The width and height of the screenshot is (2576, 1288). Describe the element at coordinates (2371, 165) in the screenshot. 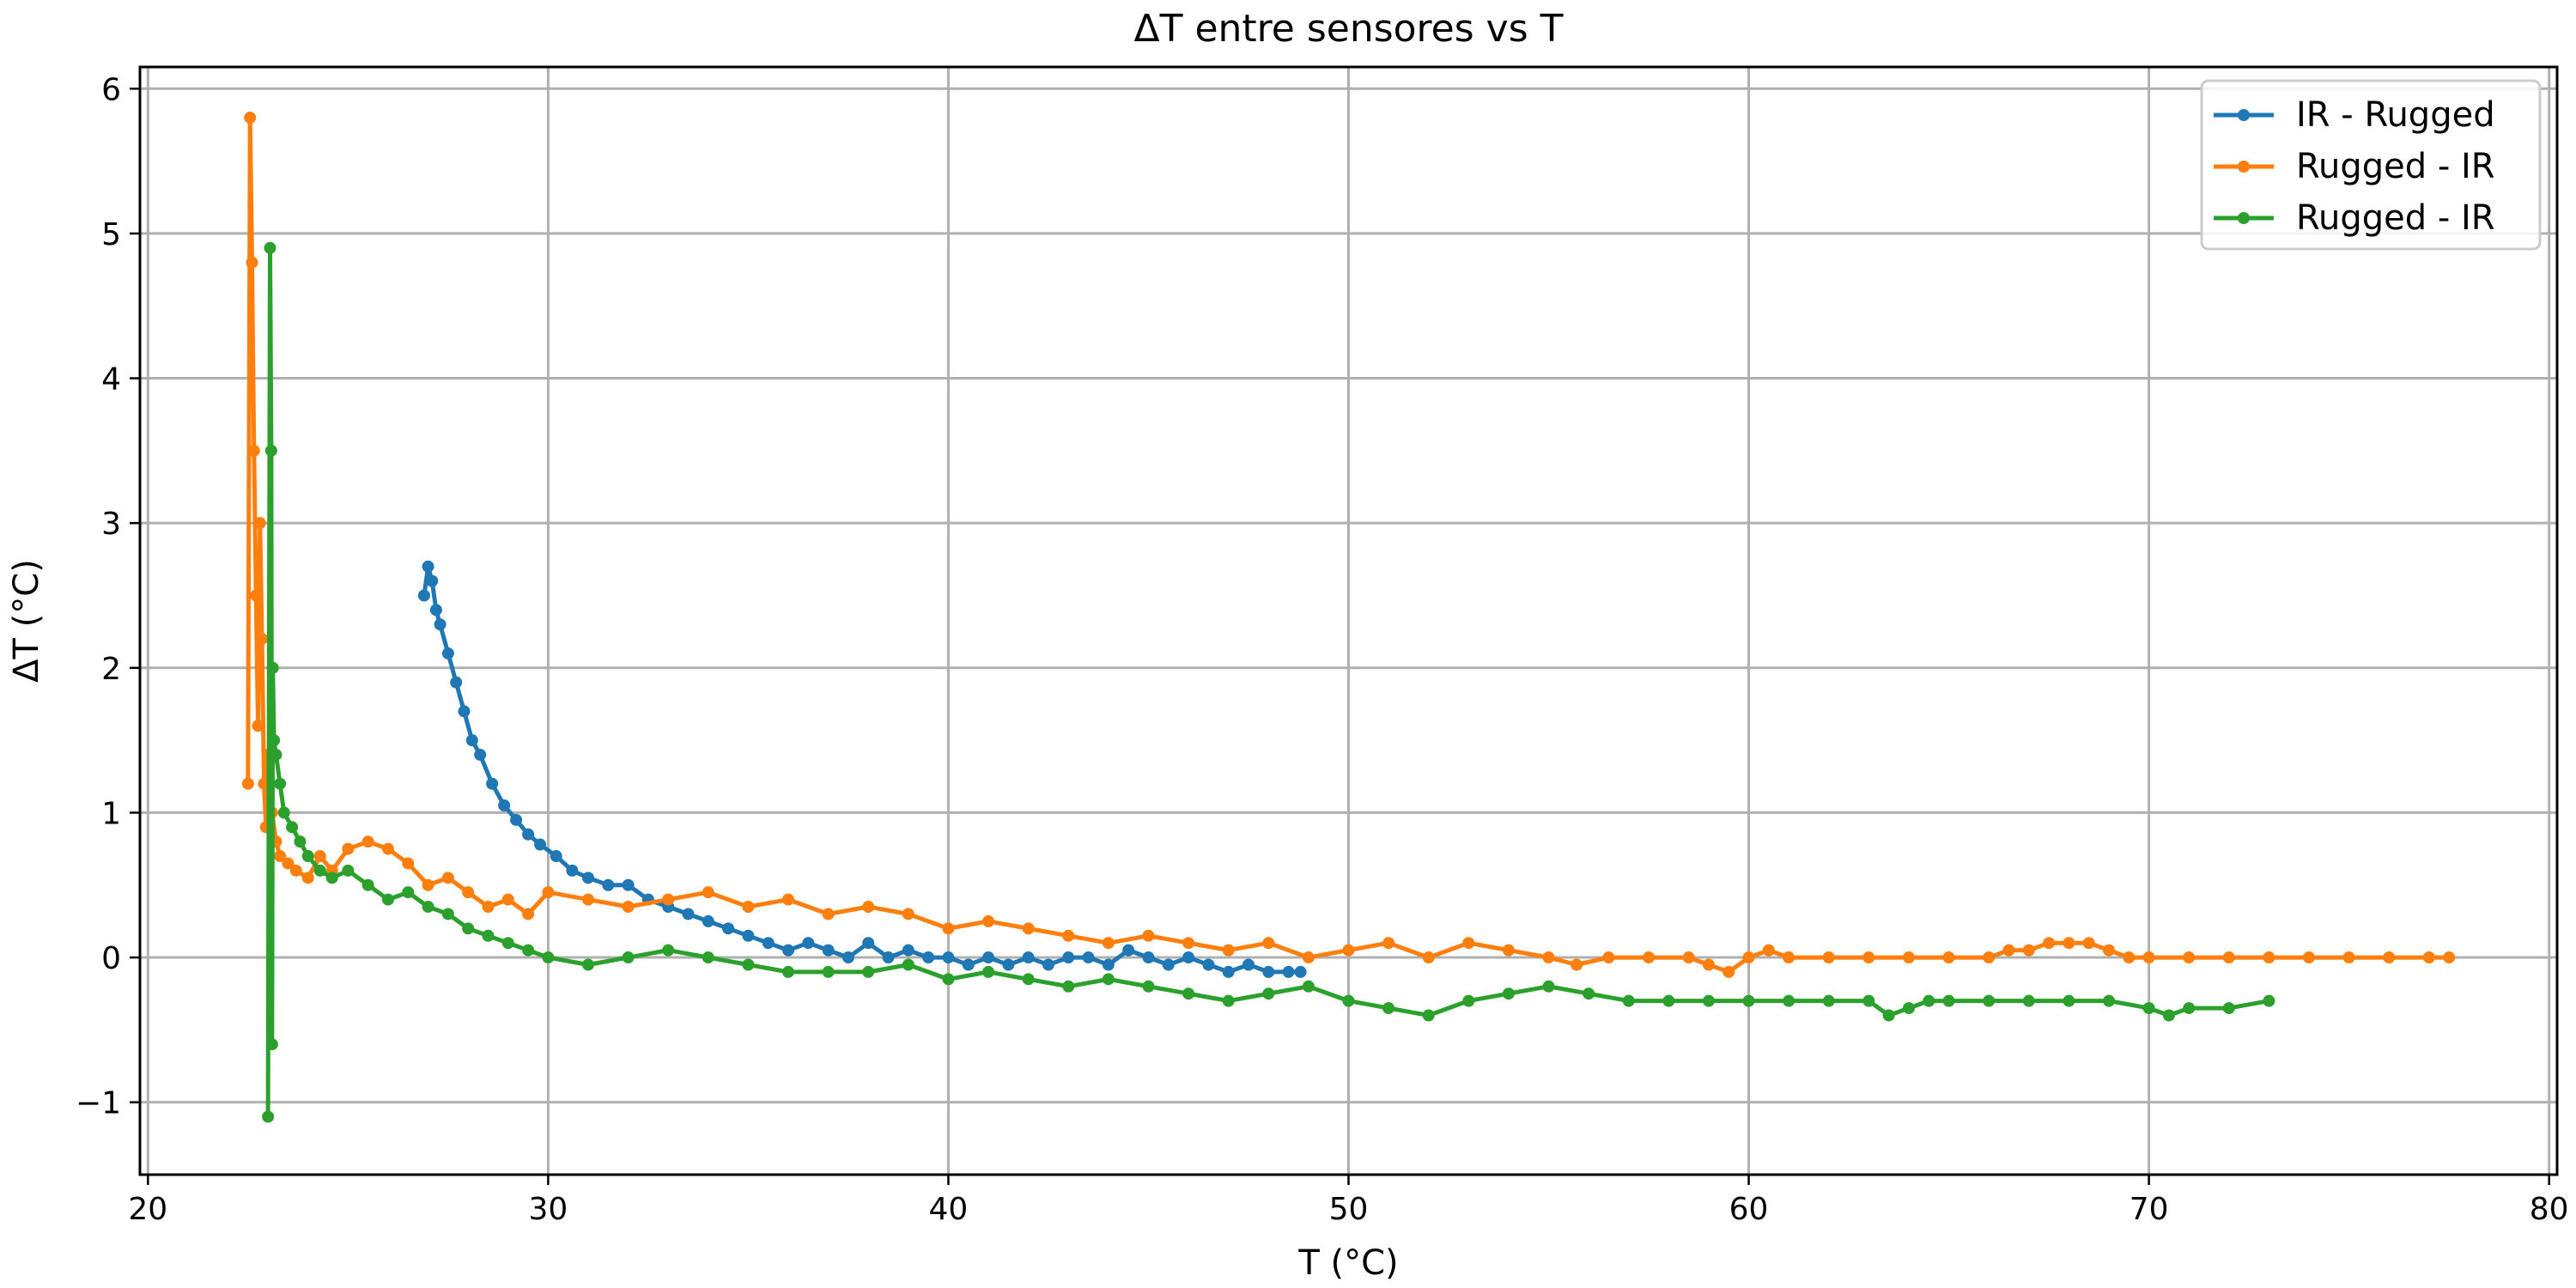

I see `legend-box` at that location.